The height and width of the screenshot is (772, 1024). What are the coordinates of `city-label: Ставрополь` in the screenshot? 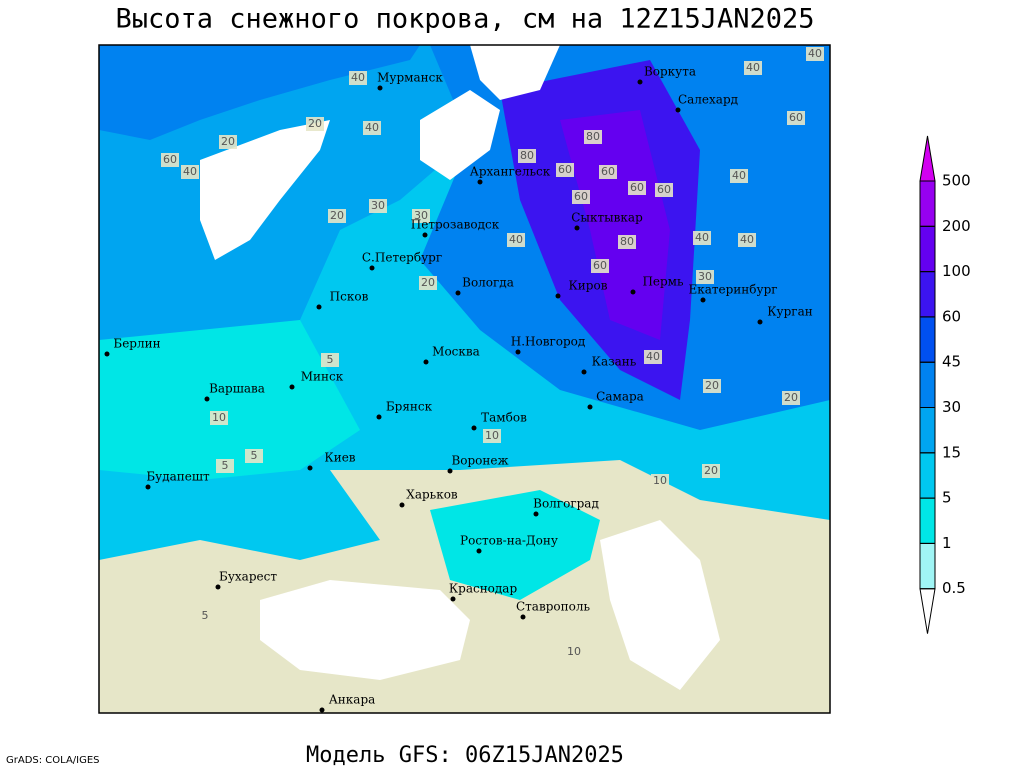 It's located at (553, 607).